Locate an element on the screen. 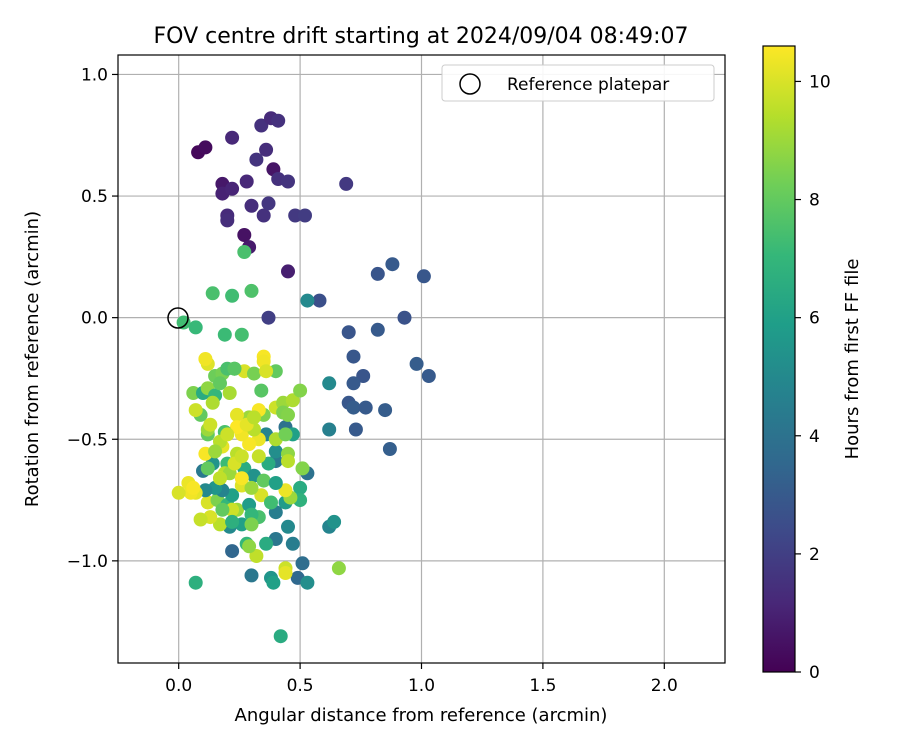 This screenshot has width=900, height=750. x-tick-label: 2.0 is located at coordinates (664, 686).